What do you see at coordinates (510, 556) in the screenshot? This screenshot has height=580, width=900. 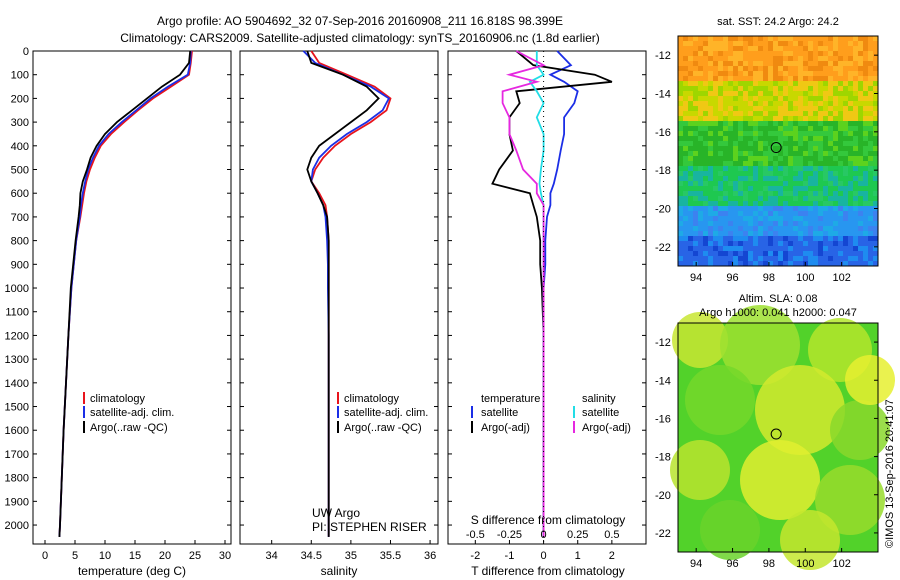 I see `diff-t-tick-label: -1` at bounding box center [510, 556].